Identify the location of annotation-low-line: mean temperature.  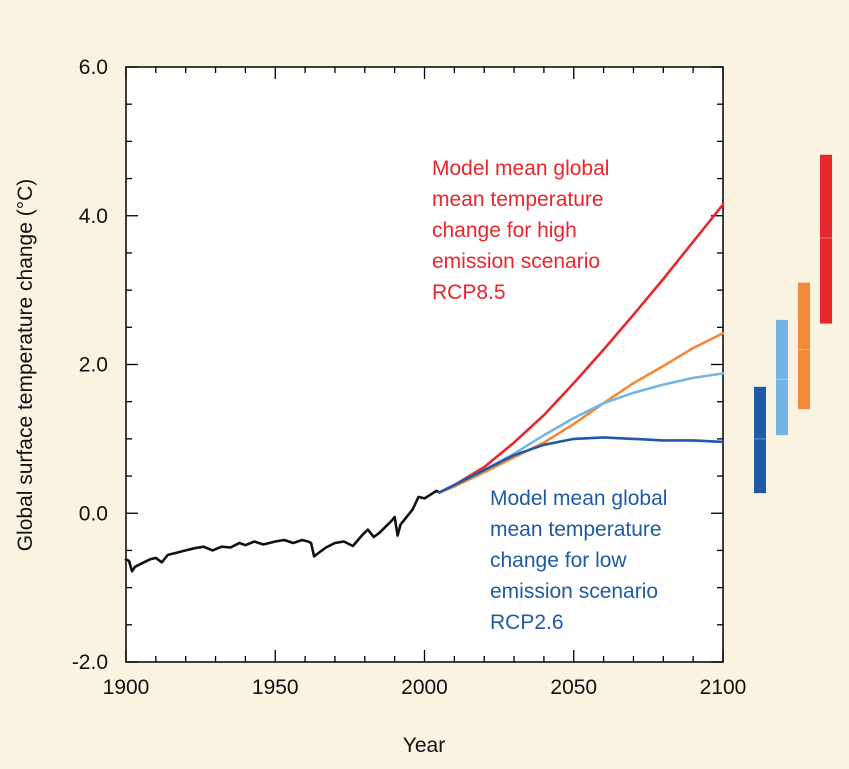
(576, 529).